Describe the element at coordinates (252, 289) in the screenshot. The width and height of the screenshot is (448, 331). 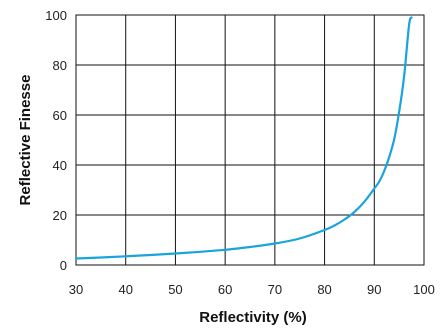
I see `x-axis-ticks: 30 40 50 60 70 80 90 100` at that location.